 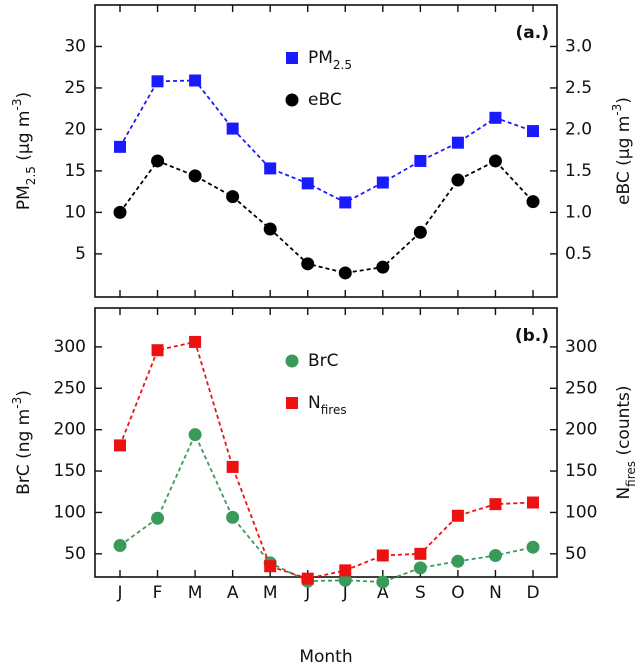 I want to click on legend-label-part: PM, so click(x=320, y=58).